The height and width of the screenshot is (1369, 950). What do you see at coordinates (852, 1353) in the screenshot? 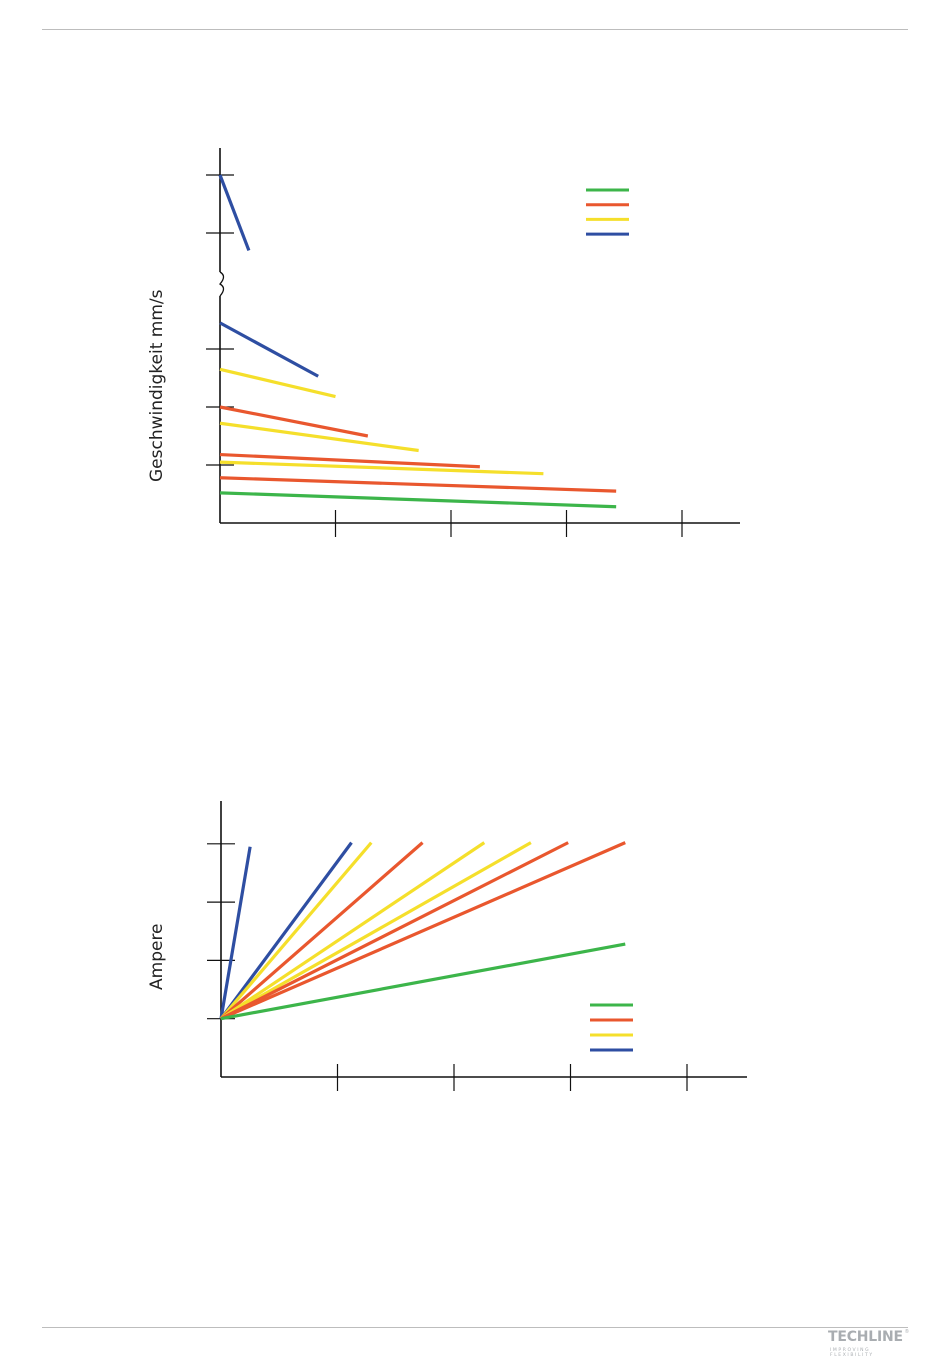
I see `logo-tagline: IMPROVING FLEXIBILITY` at bounding box center [852, 1353].